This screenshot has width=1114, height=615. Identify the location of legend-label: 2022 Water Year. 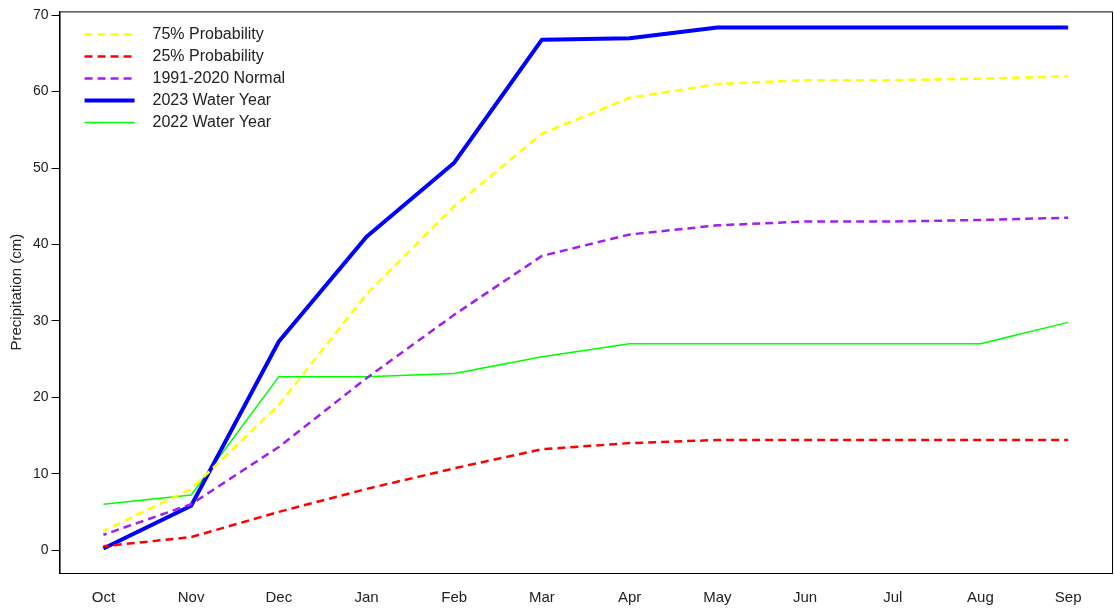
(212, 121).